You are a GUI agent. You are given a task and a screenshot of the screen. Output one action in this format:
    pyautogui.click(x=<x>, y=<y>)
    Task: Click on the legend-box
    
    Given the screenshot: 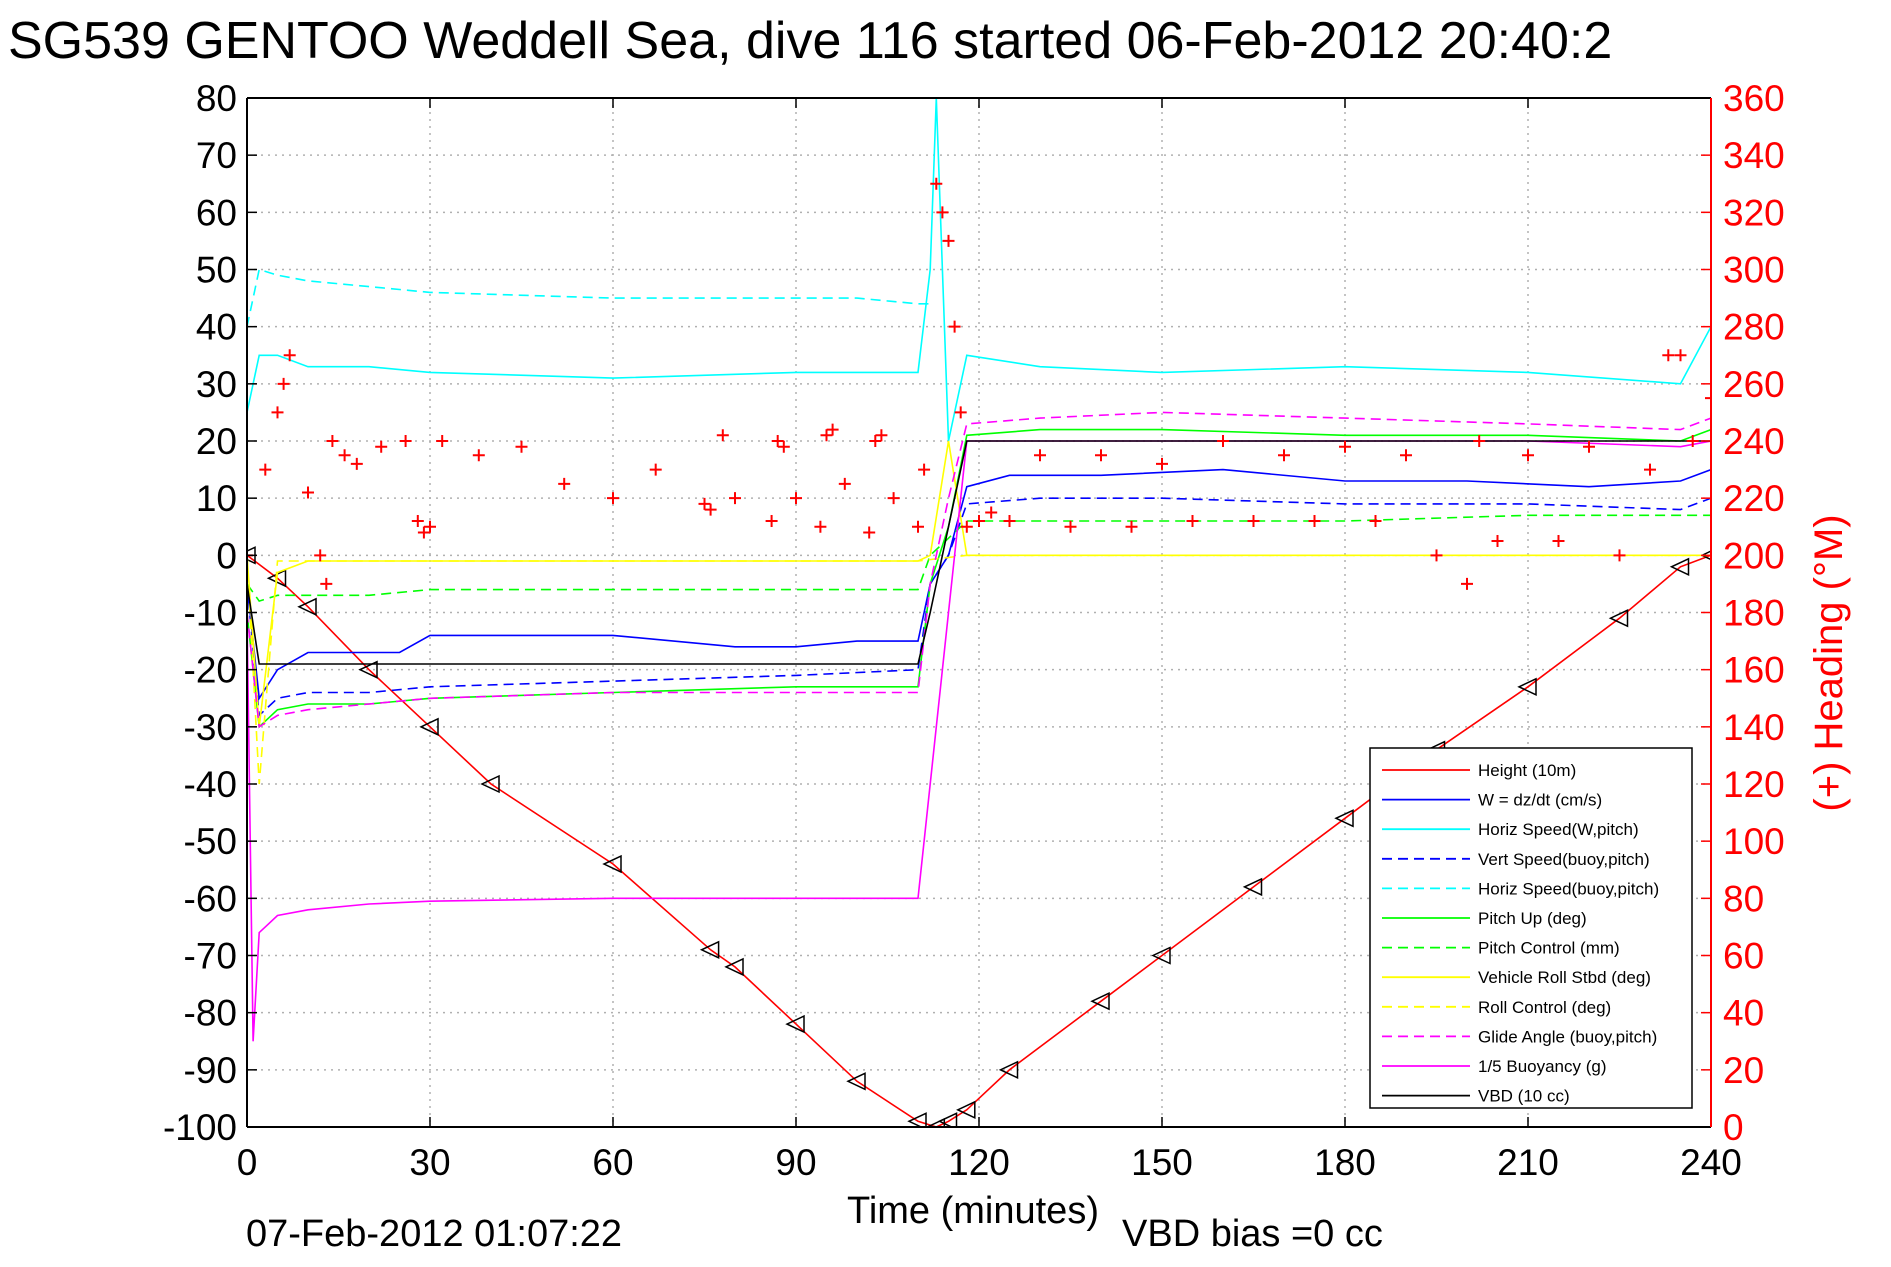 What is the action you would take?
    pyautogui.click(x=1531, y=928)
    